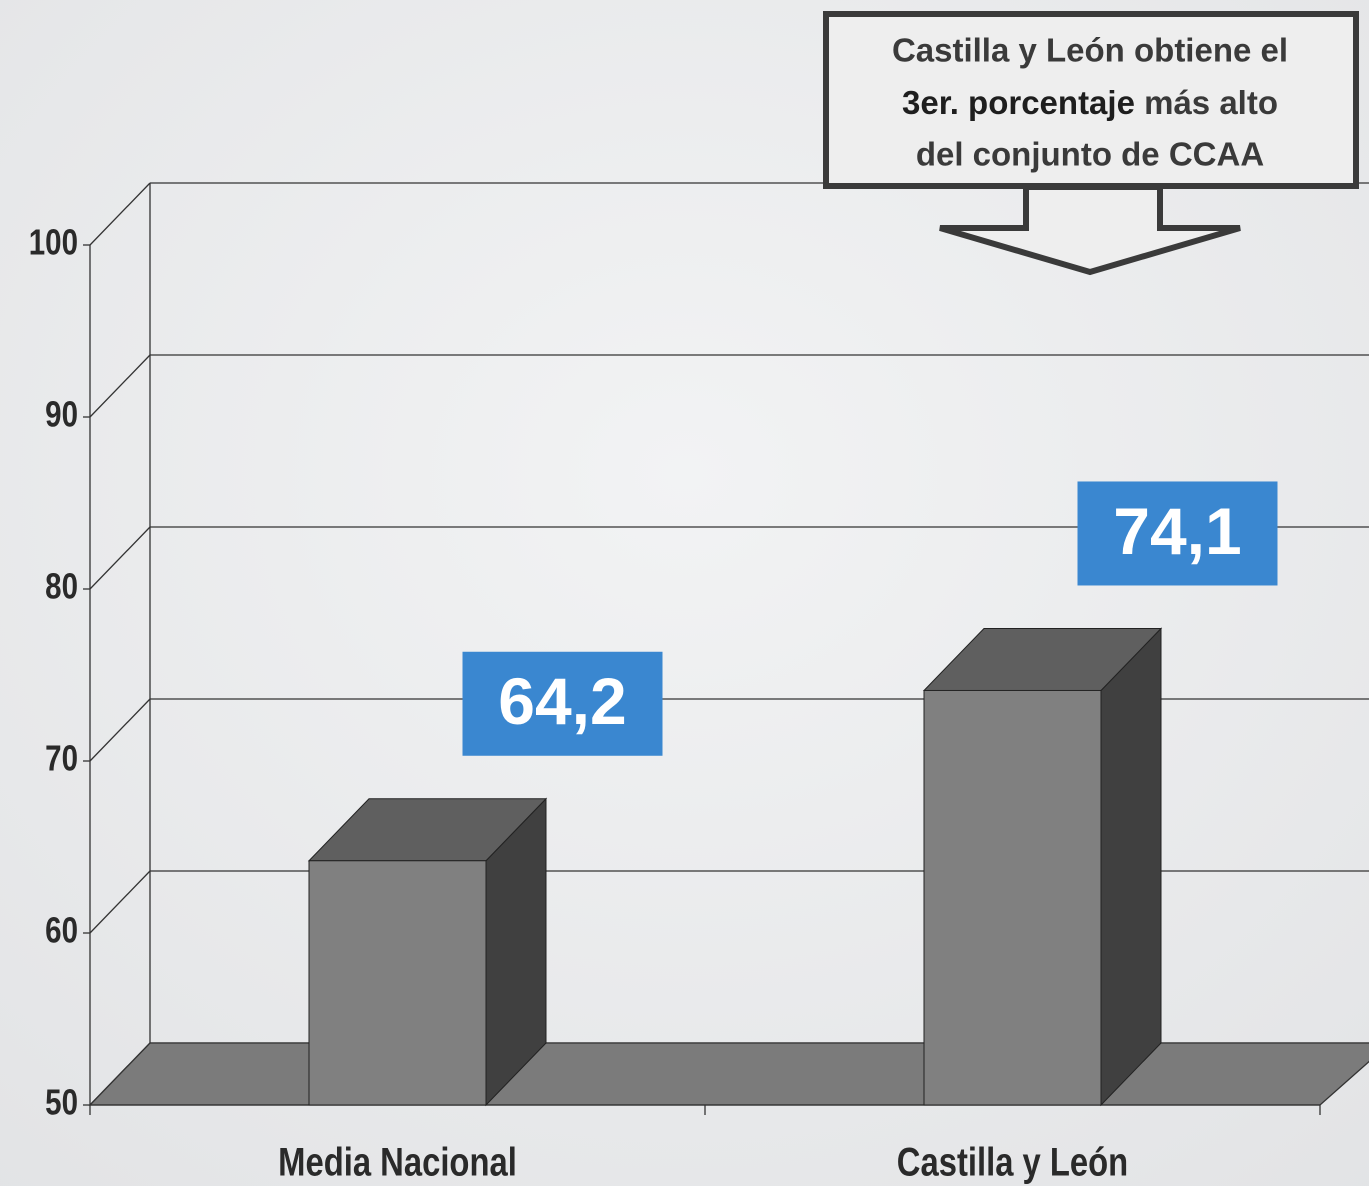 The image size is (1369, 1186). I want to click on floor, so click(728, 1074).